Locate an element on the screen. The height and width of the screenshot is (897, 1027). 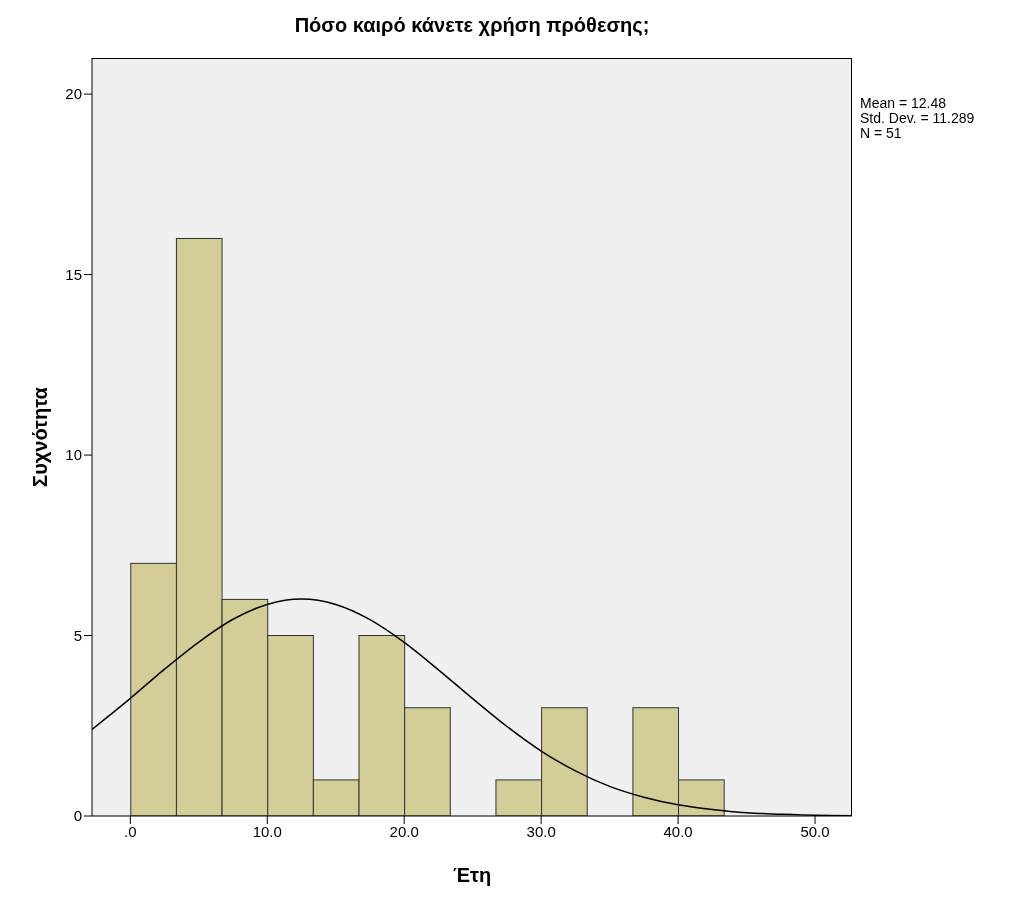
text: N = 51 is located at coordinates (881, 133).